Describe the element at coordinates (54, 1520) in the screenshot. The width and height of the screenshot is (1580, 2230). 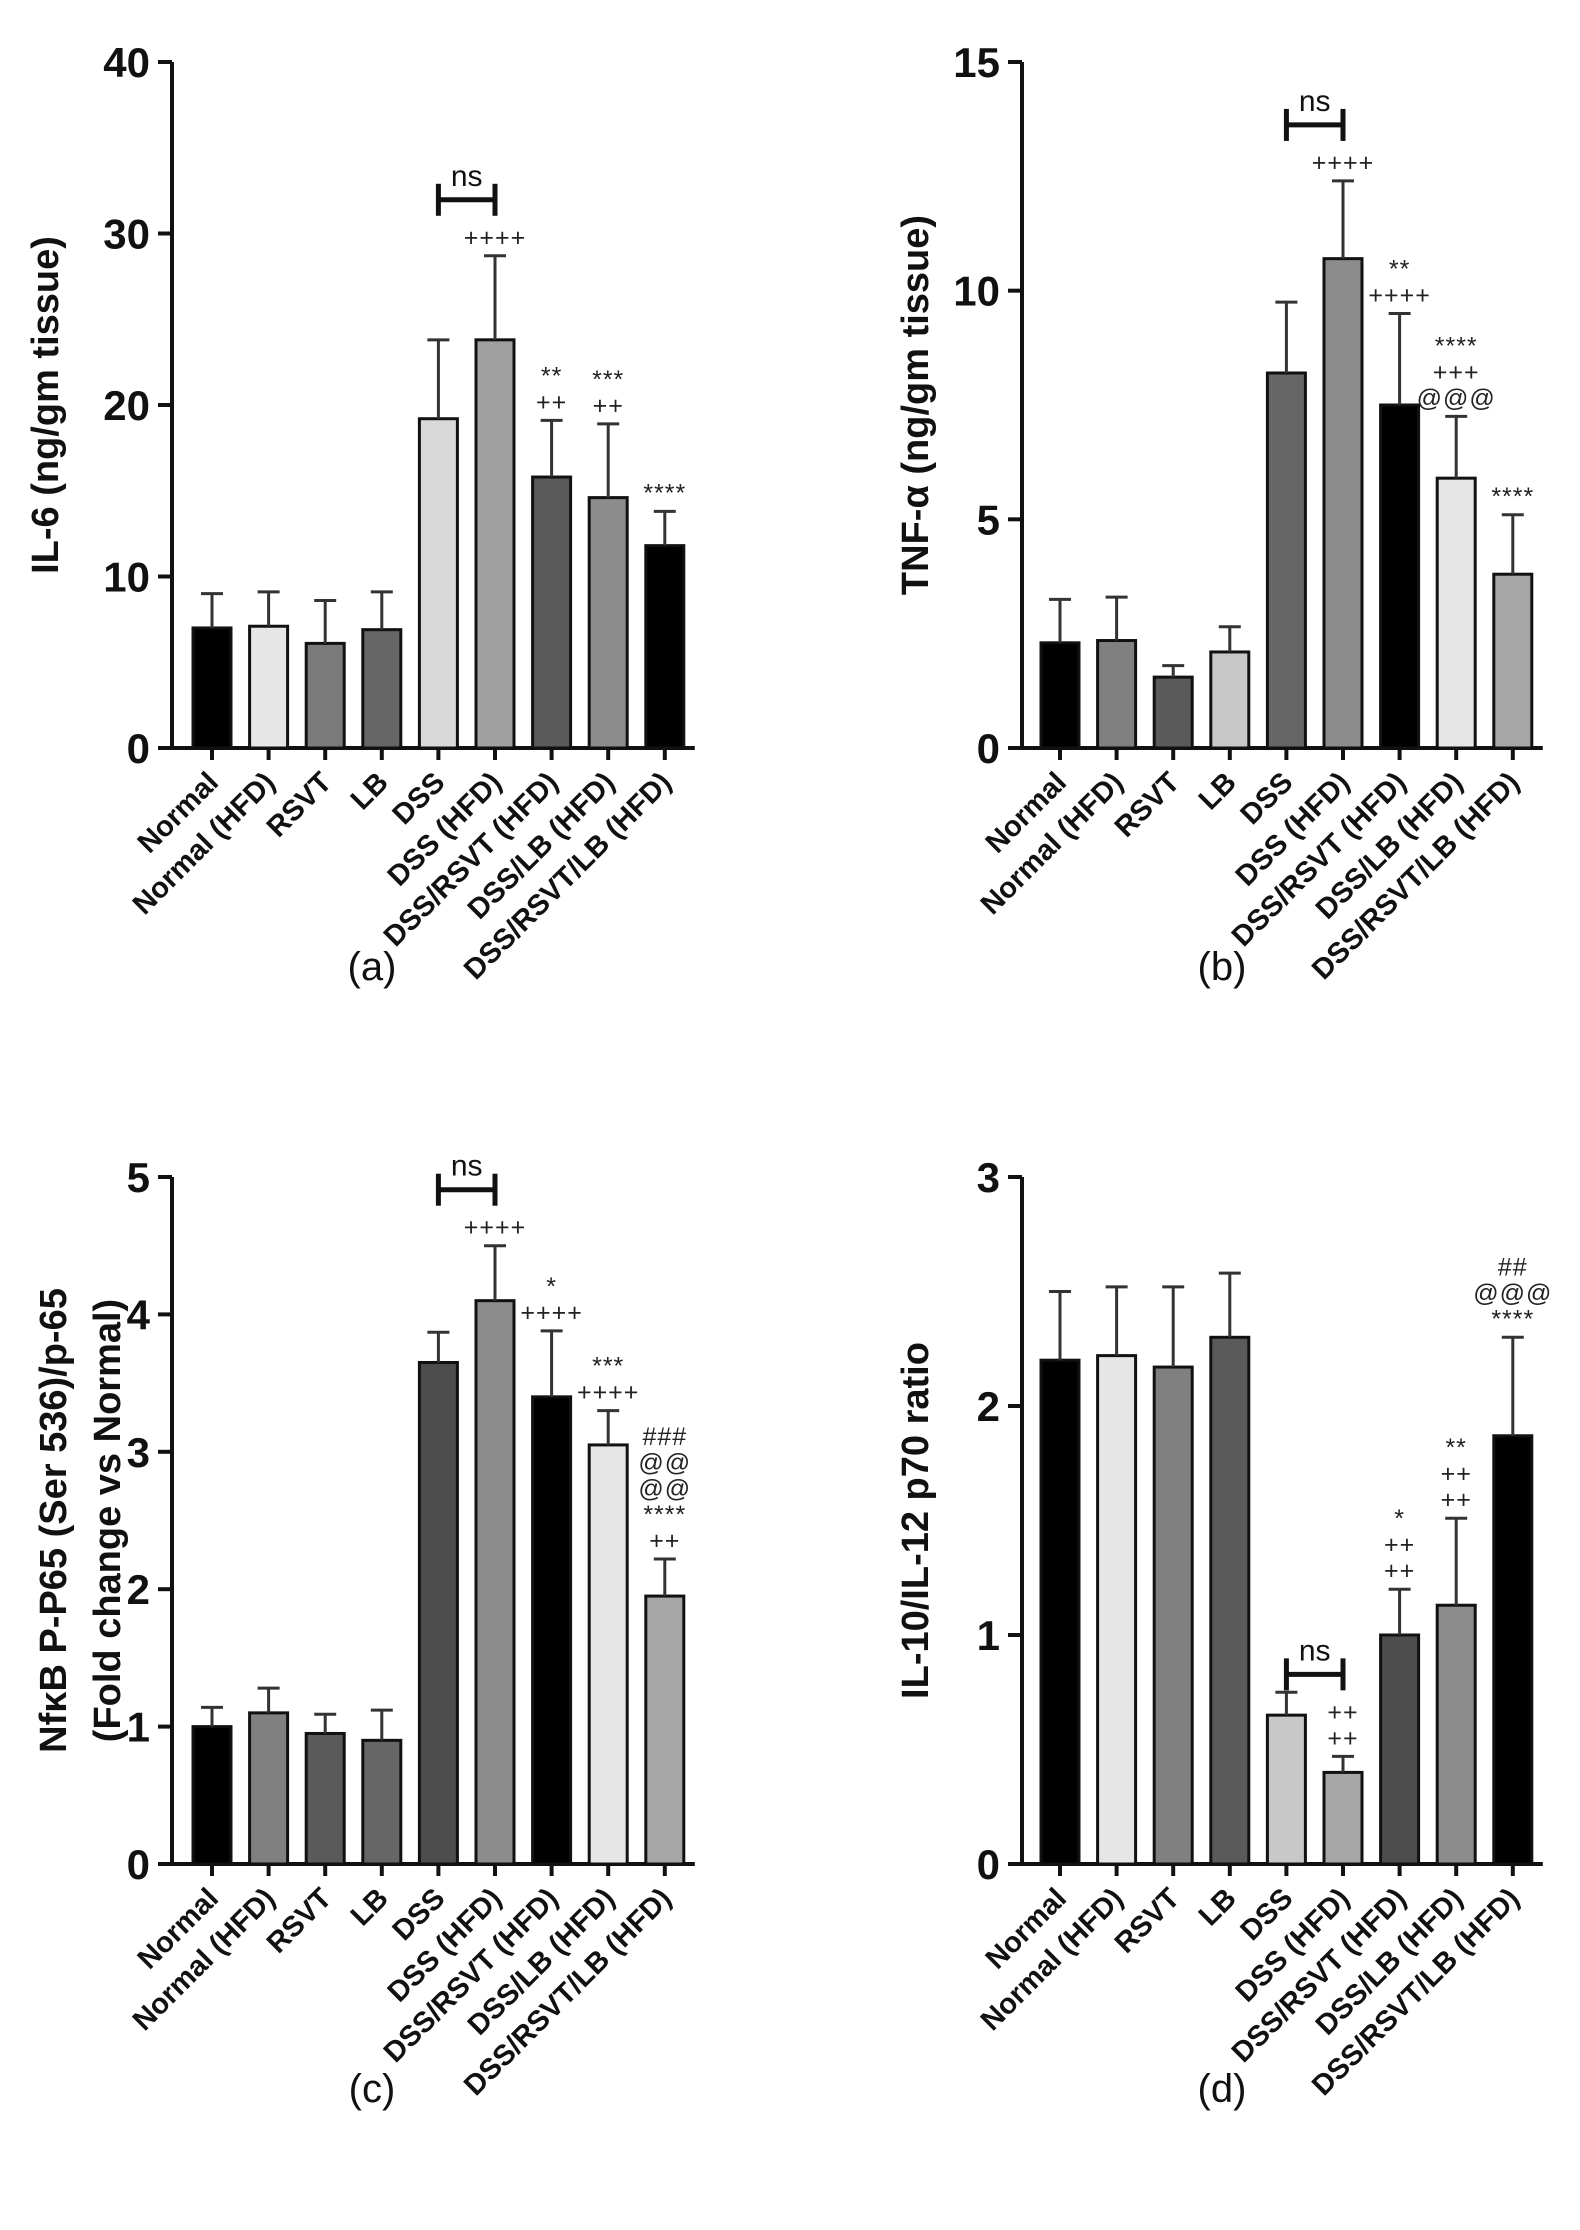
I see `y-axis-label: NfκB P-P65 (Ser 536)/p-65` at that location.